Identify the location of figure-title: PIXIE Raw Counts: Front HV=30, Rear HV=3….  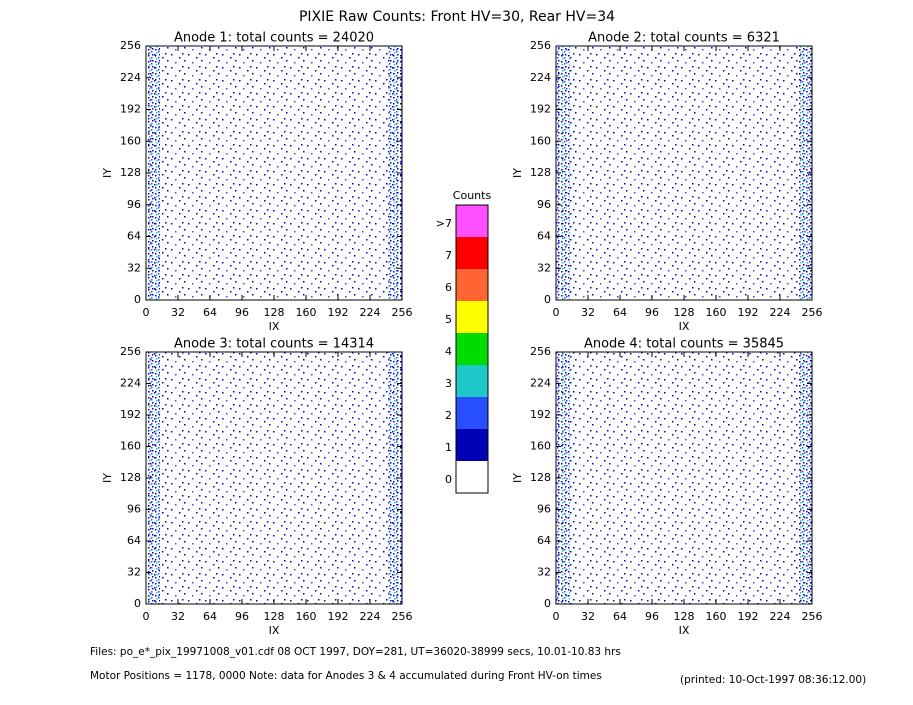
(457, 17).